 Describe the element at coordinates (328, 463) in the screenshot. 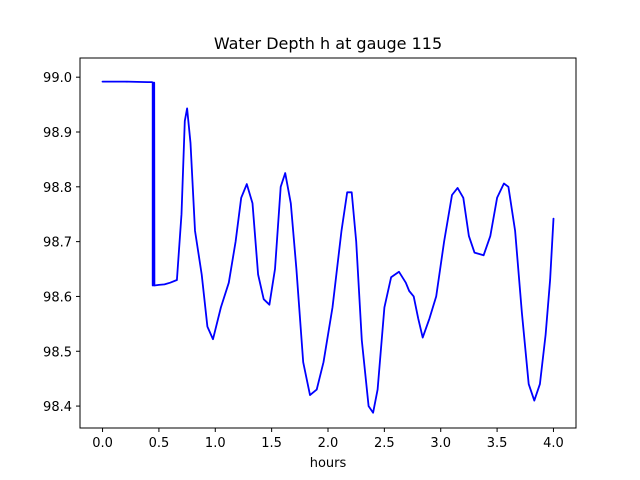

I see `x-axis-label: hours` at that location.